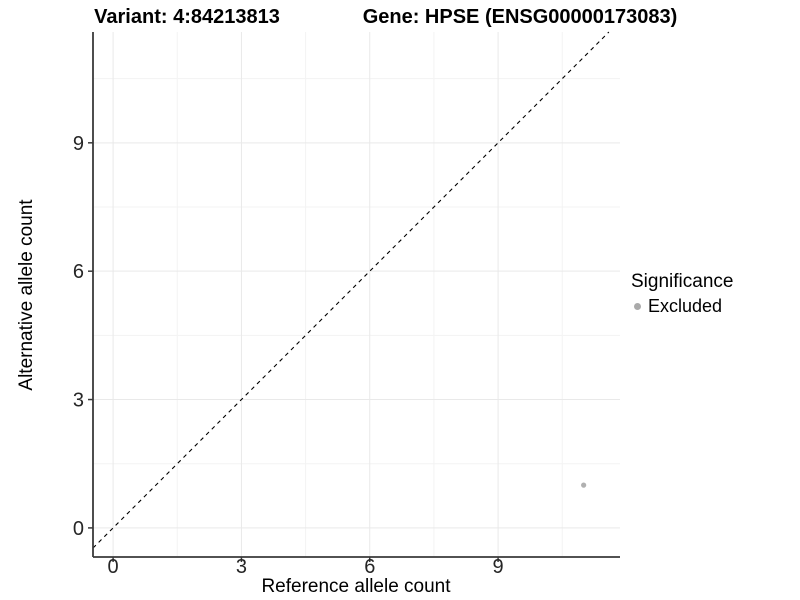 Image resolution: width=800 pixels, height=600 pixels. Describe the element at coordinates (356, 586) in the screenshot. I see `x-axis-label: Reference allele count` at that location.